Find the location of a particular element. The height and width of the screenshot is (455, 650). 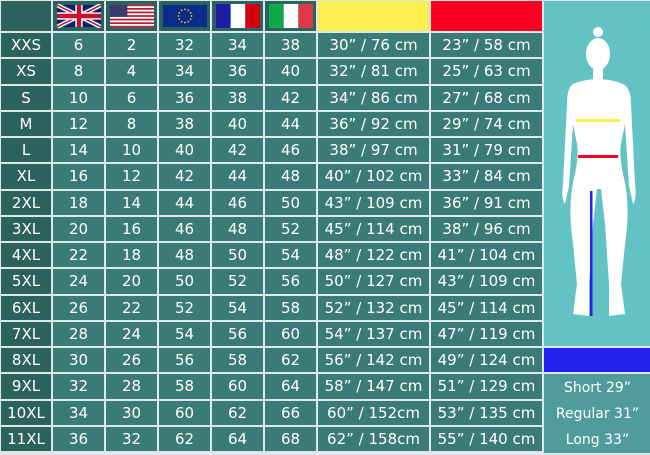

size-label: 11XL is located at coordinates (26, 438).